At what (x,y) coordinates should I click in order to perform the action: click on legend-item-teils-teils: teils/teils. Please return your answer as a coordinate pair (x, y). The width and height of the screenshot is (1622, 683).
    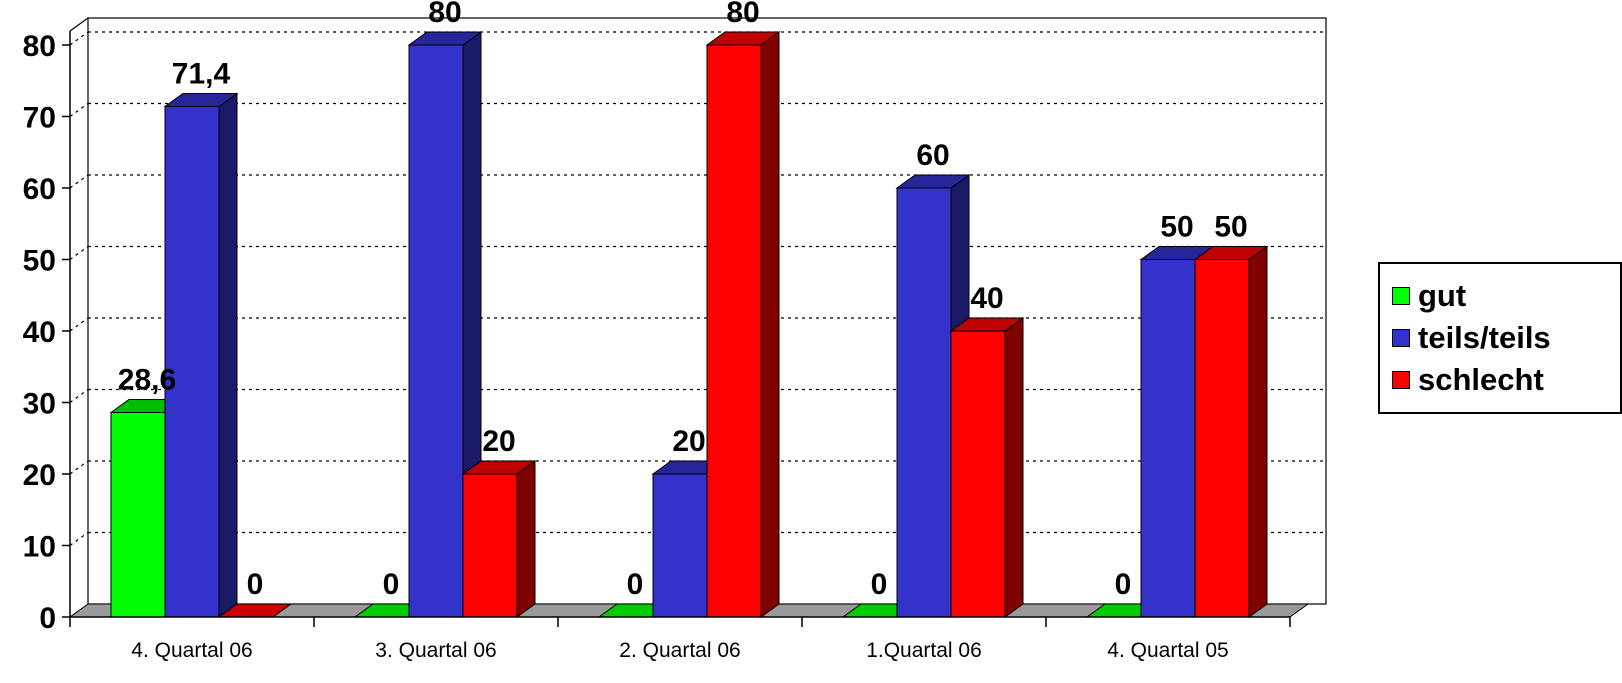
    Looking at the image, I should click on (1471, 338).